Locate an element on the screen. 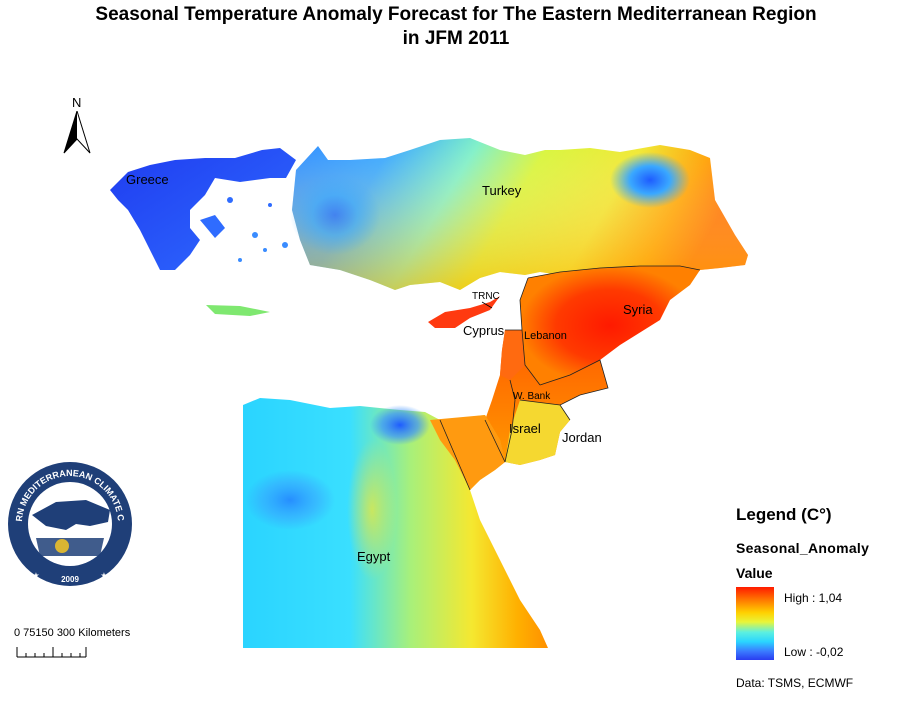  label-syria: Syria is located at coordinates (638, 309).